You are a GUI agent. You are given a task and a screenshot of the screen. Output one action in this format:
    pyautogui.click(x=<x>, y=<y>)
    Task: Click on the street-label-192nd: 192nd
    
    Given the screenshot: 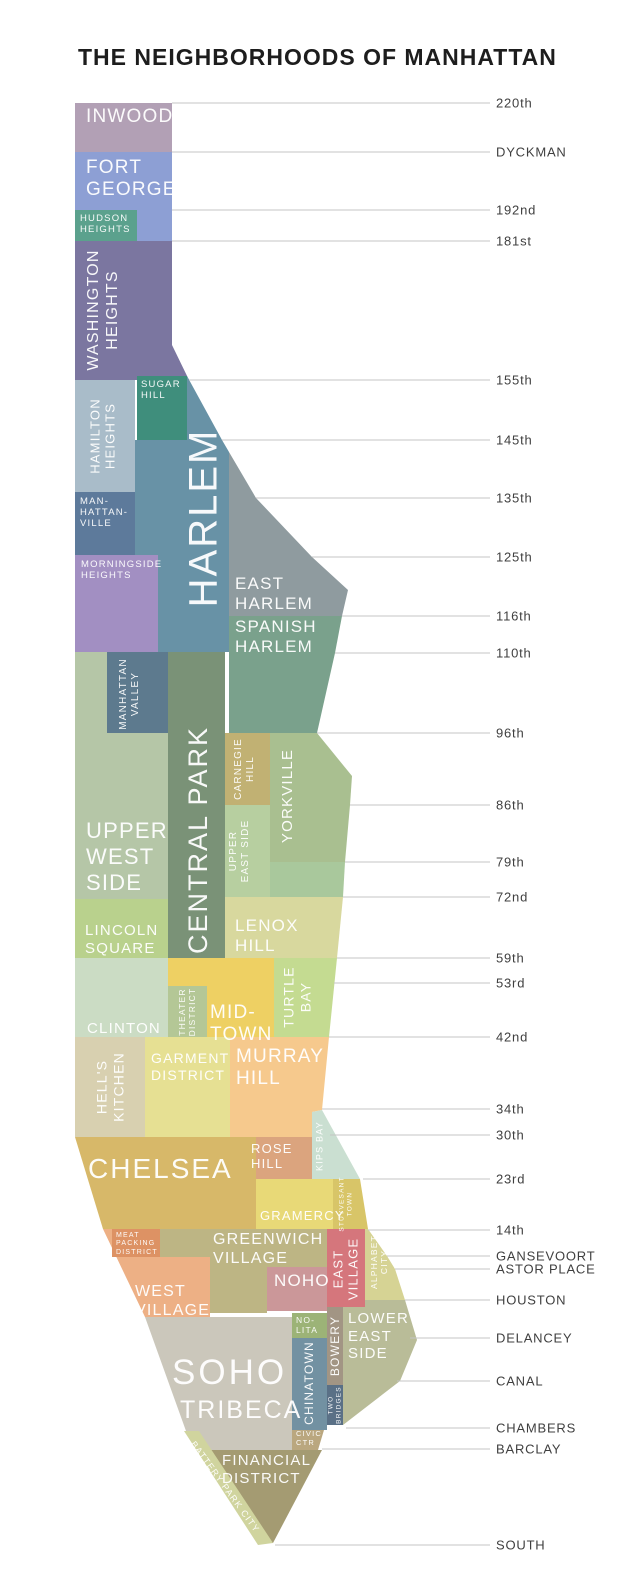 What is the action you would take?
    pyautogui.click(x=516, y=210)
    